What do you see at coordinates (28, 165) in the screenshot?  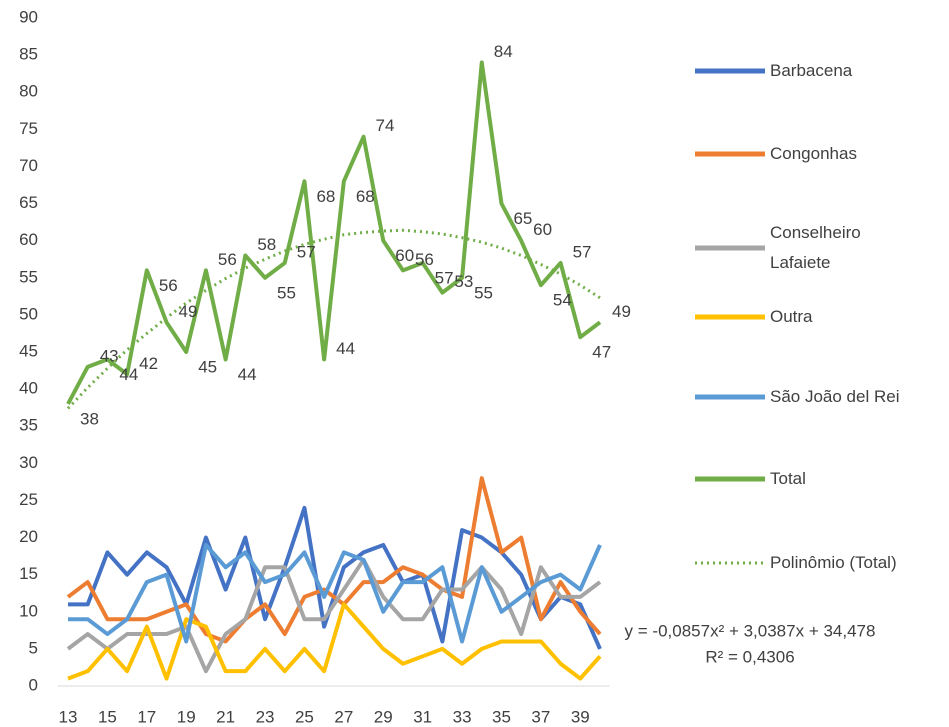 I see `y-tick-label: 70` at bounding box center [28, 165].